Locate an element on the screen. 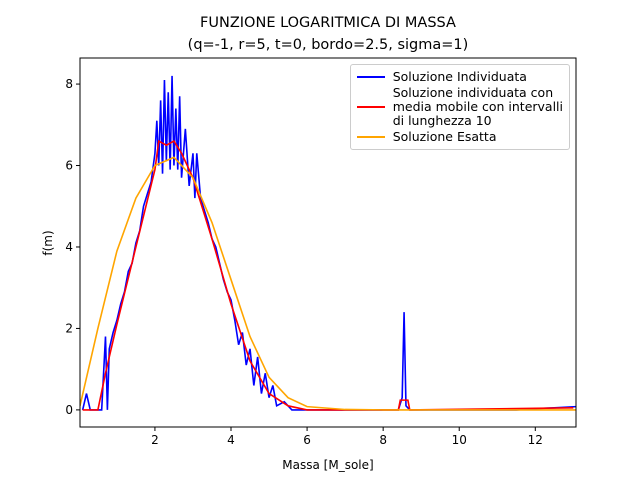  x-axis-label: Massa [M_sole] is located at coordinates (327, 465).